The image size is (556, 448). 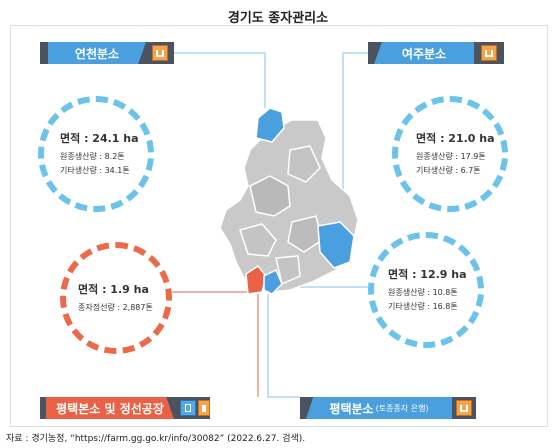 I want to click on banner-pyeongtaek-branch: 평택분소 (토종종자 은행), so click(x=388, y=408).